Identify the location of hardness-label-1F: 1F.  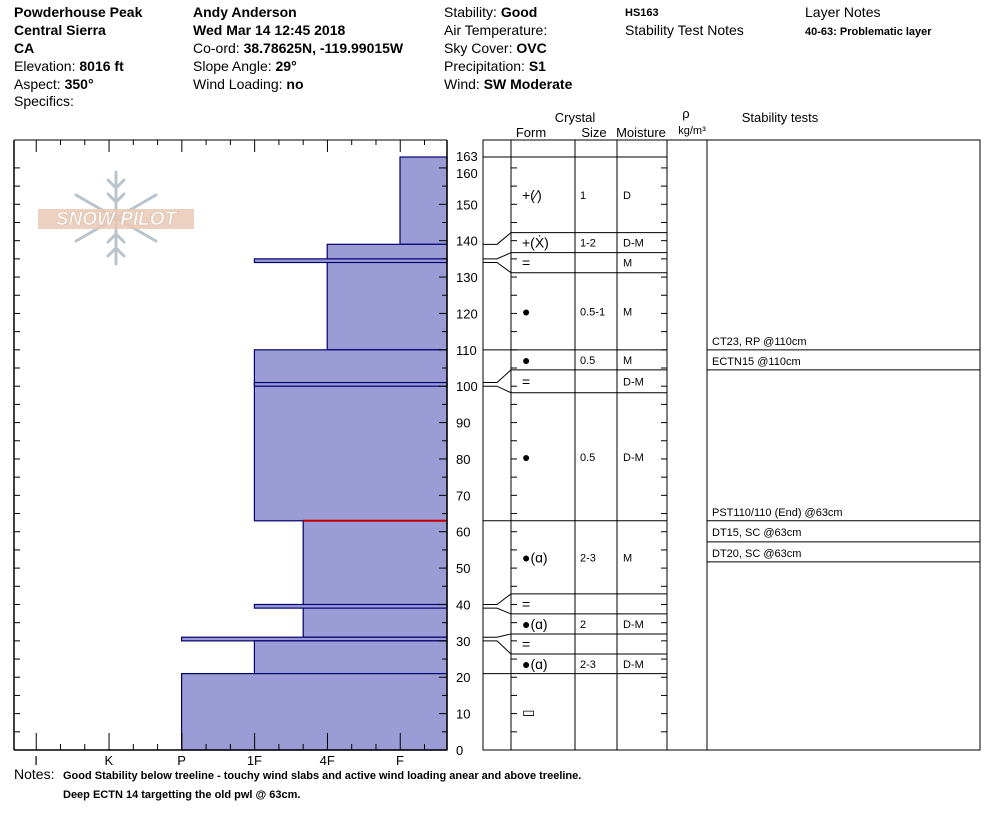
(254, 760).